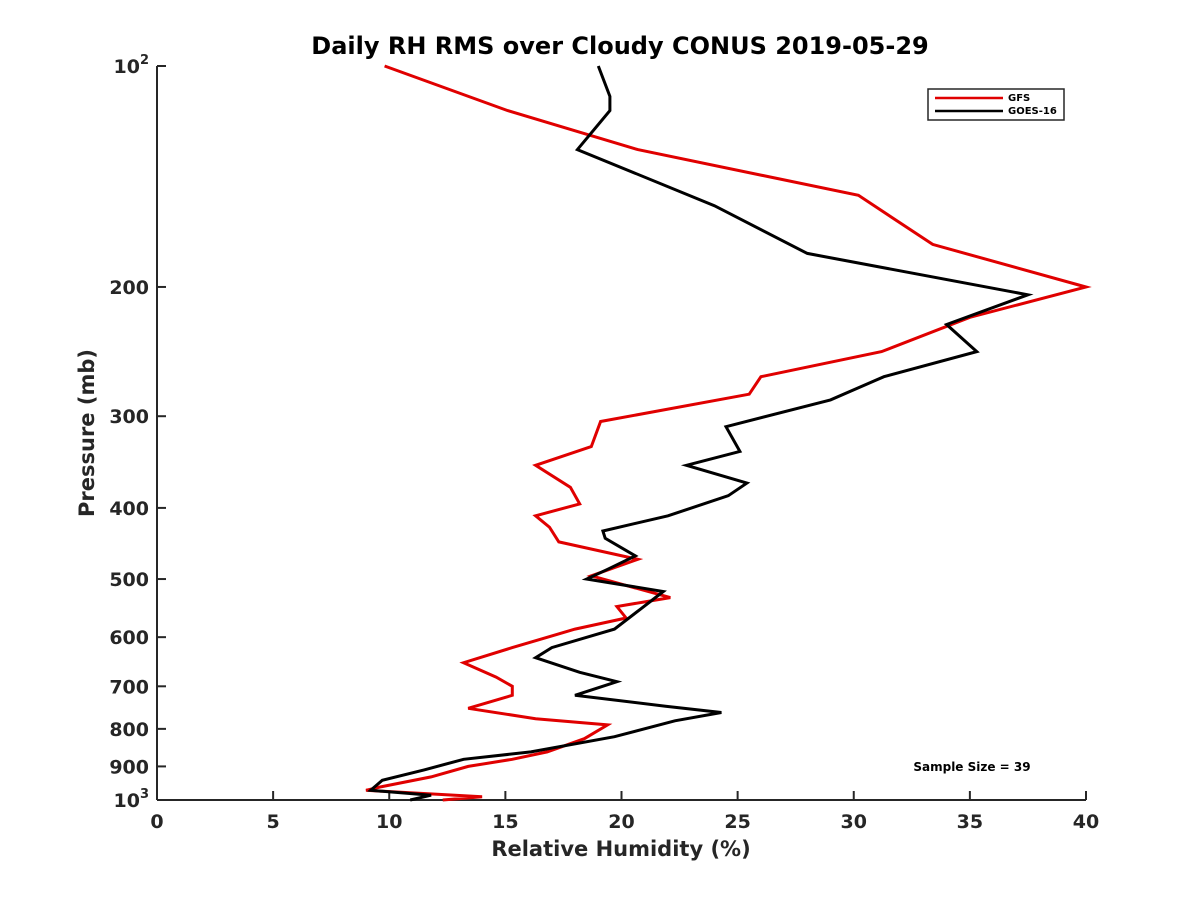 Image resolution: width=1200 pixels, height=900 pixels. What do you see at coordinates (156, 822) in the screenshot?
I see `x-tick-label: 0` at bounding box center [156, 822].